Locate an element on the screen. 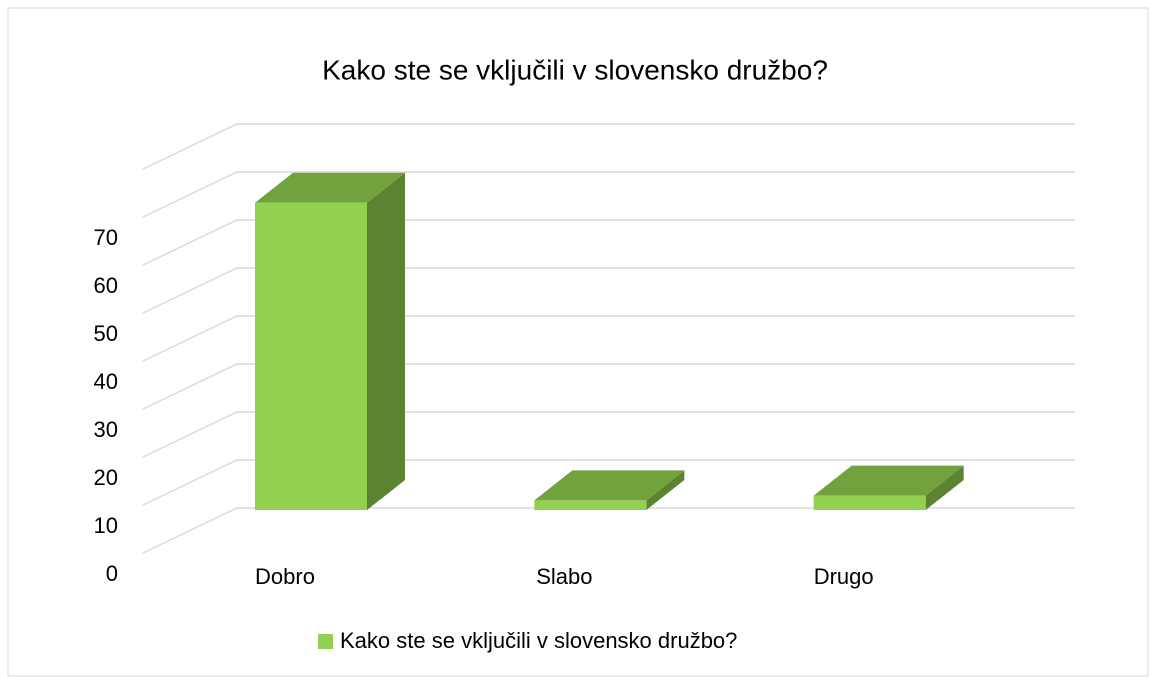 This screenshot has height=677, width=1151. y-tick-label: 0 is located at coordinates (112, 573).